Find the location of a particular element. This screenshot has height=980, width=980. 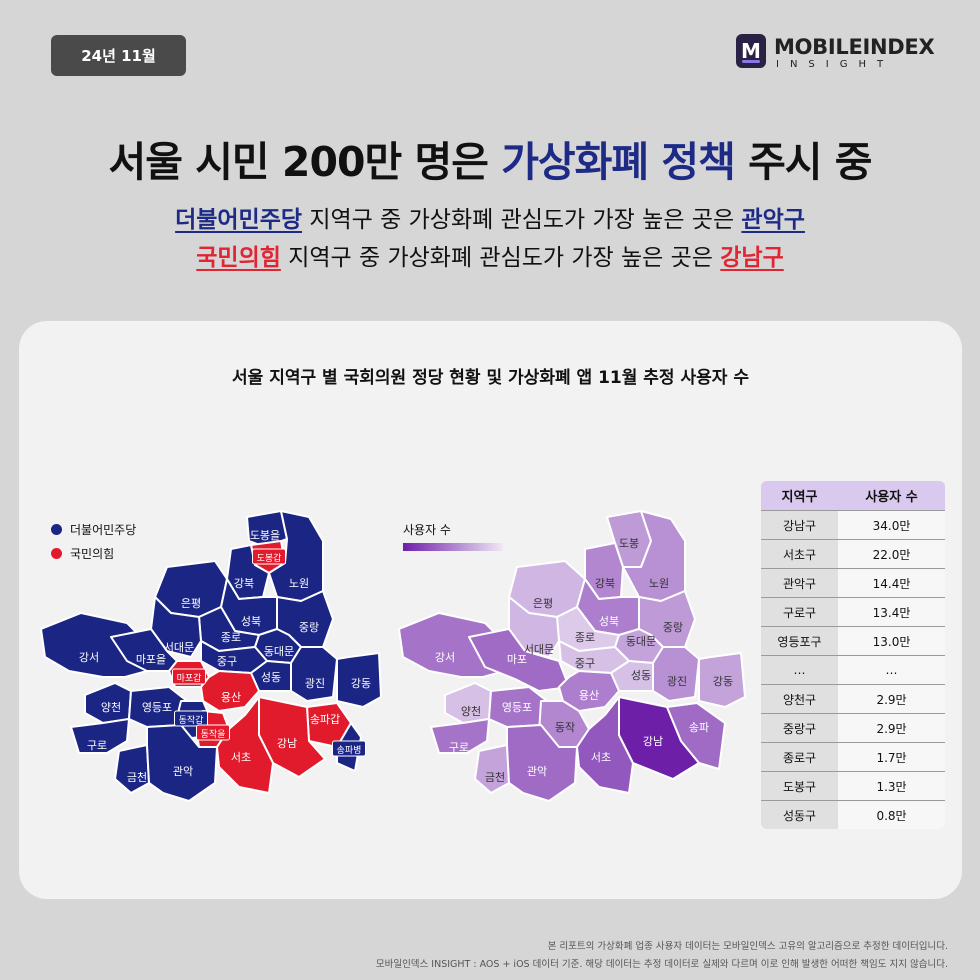

subline1-party: 더불어민주당 is located at coordinates (239, 220).